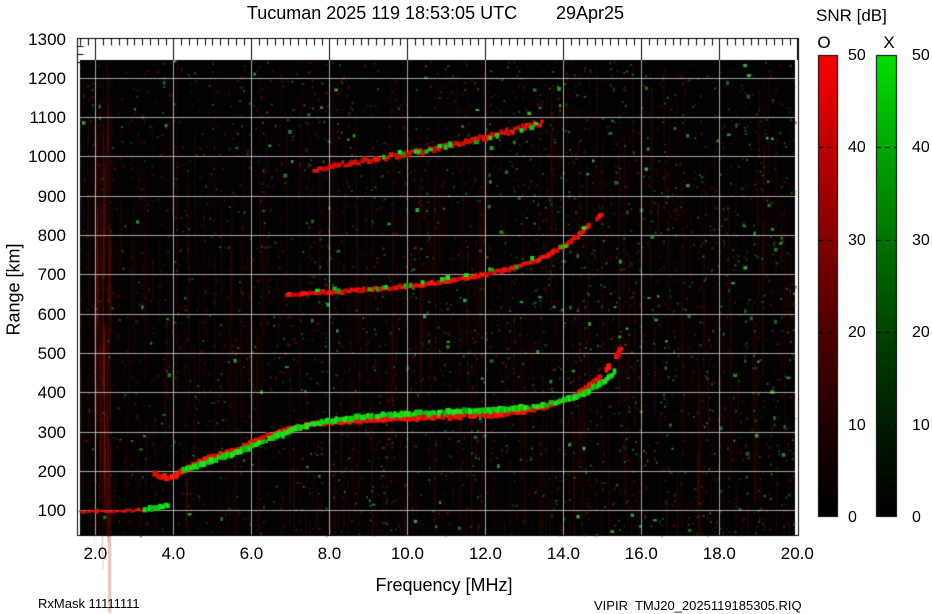 The image size is (932, 614). What do you see at coordinates (857, 333) in the screenshot?
I see `colorbar-o-tick-label: 20` at bounding box center [857, 333].